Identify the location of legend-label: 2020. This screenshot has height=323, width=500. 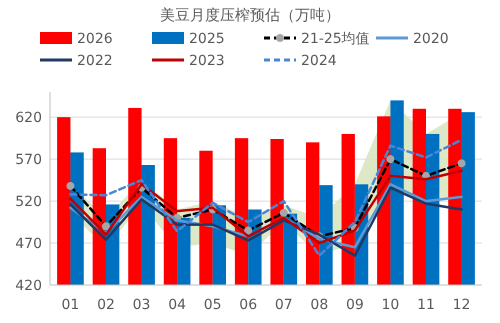
(431, 39).